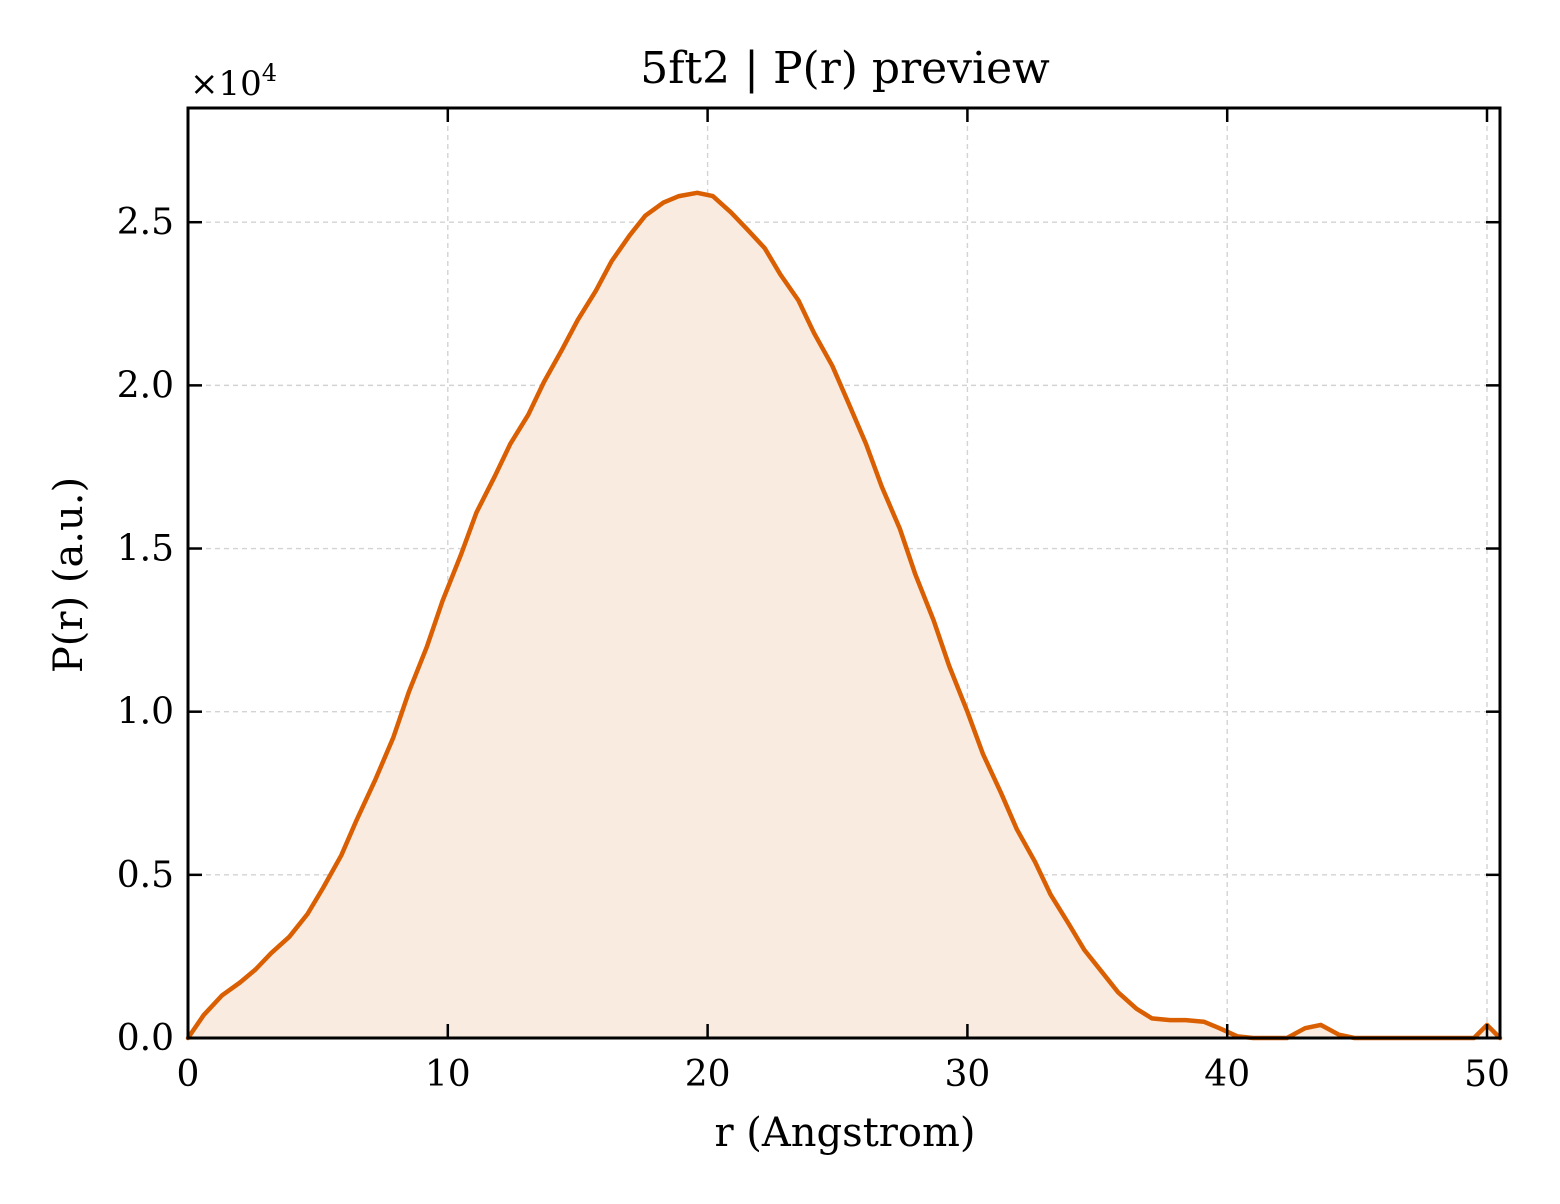 The height and width of the screenshot is (1204, 1560). Describe the element at coordinates (145, 712) in the screenshot. I see `y-tick-label: 1.0` at that location.